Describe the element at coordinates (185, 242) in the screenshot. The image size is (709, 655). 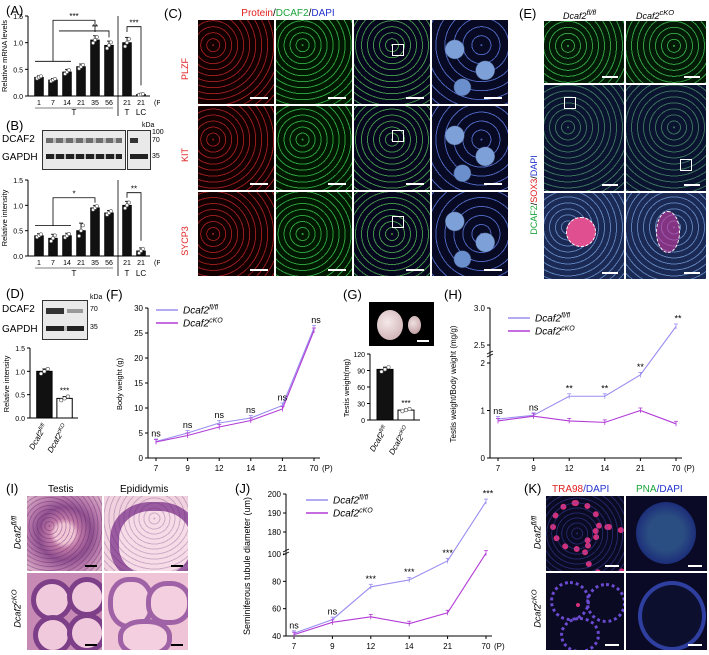
I see `panel-c-row-label-sycp3: SYCP3` at that location.